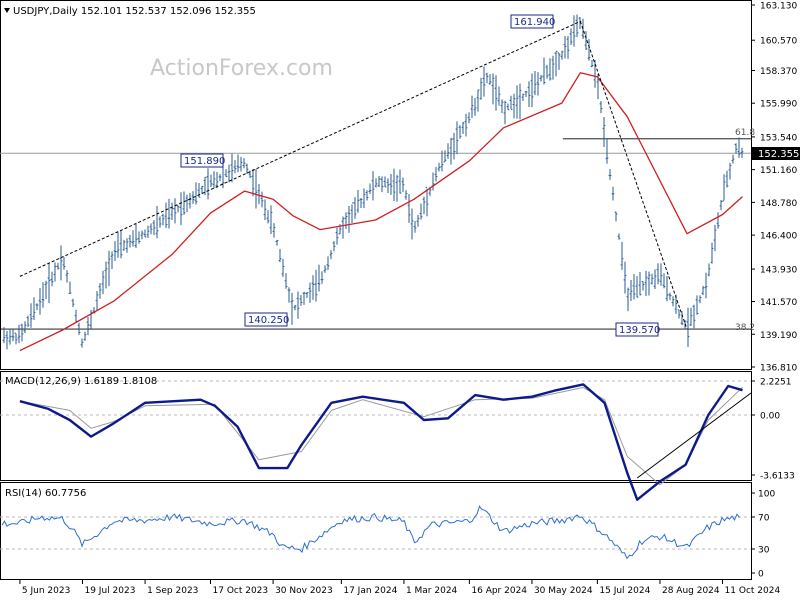  Describe the element at coordinates (778, 138) in the screenshot. I see `price-axis-label: 153.540` at that location.